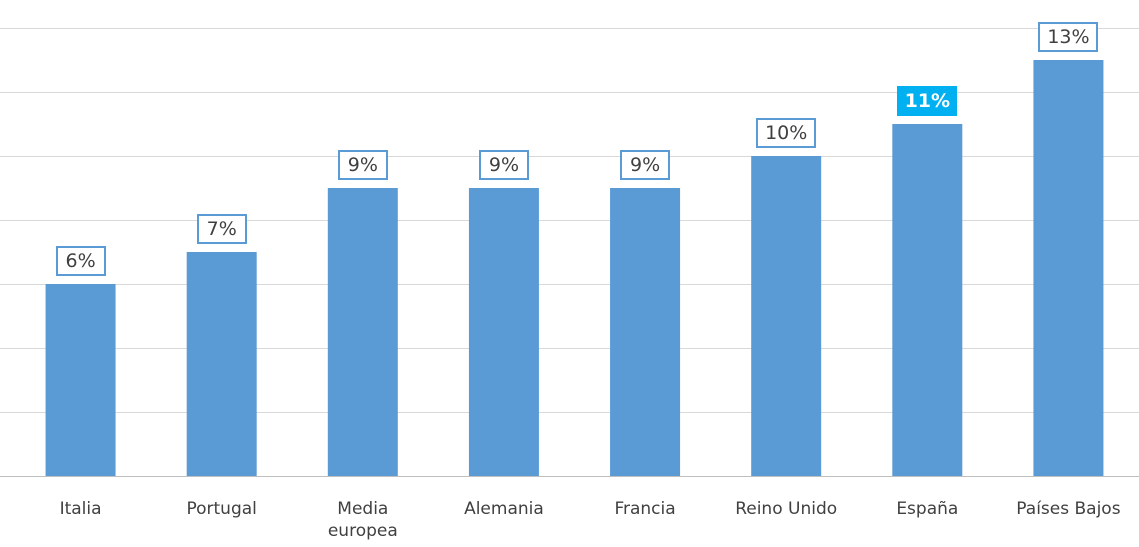 The width and height of the screenshot is (1139, 547). Describe the element at coordinates (362, 520) in the screenshot. I see `x-tick-label: Media europea` at that location.